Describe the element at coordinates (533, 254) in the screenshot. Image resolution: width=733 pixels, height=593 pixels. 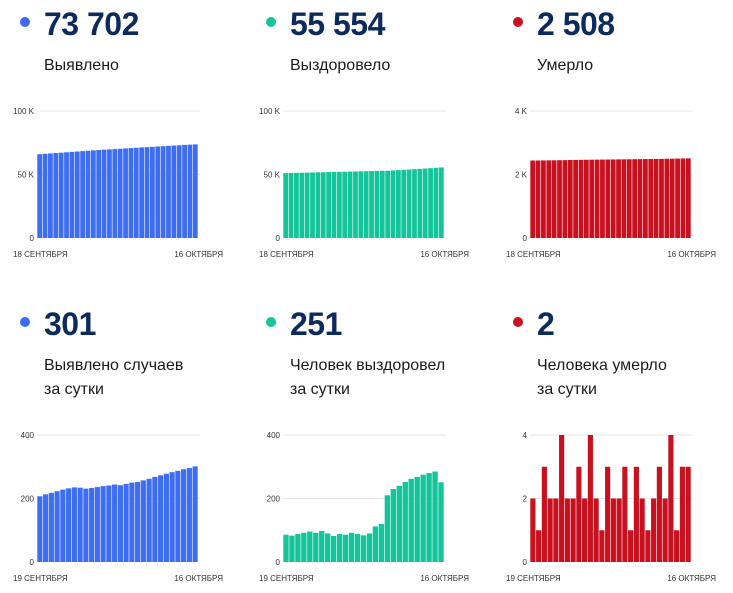
I see `x-start-label: 18 СЕНТЯБРЯ` at that location.